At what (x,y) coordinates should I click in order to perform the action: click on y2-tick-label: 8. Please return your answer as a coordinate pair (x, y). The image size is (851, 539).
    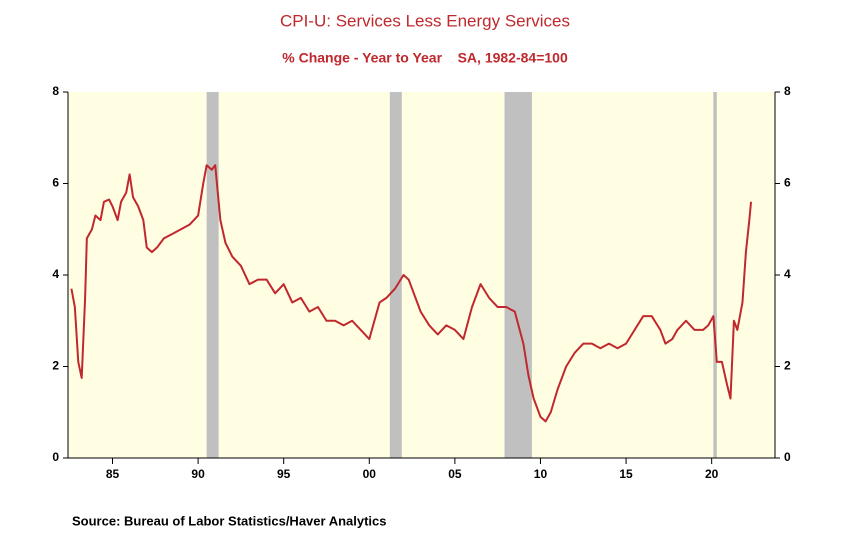
    Looking at the image, I should click on (787, 91).